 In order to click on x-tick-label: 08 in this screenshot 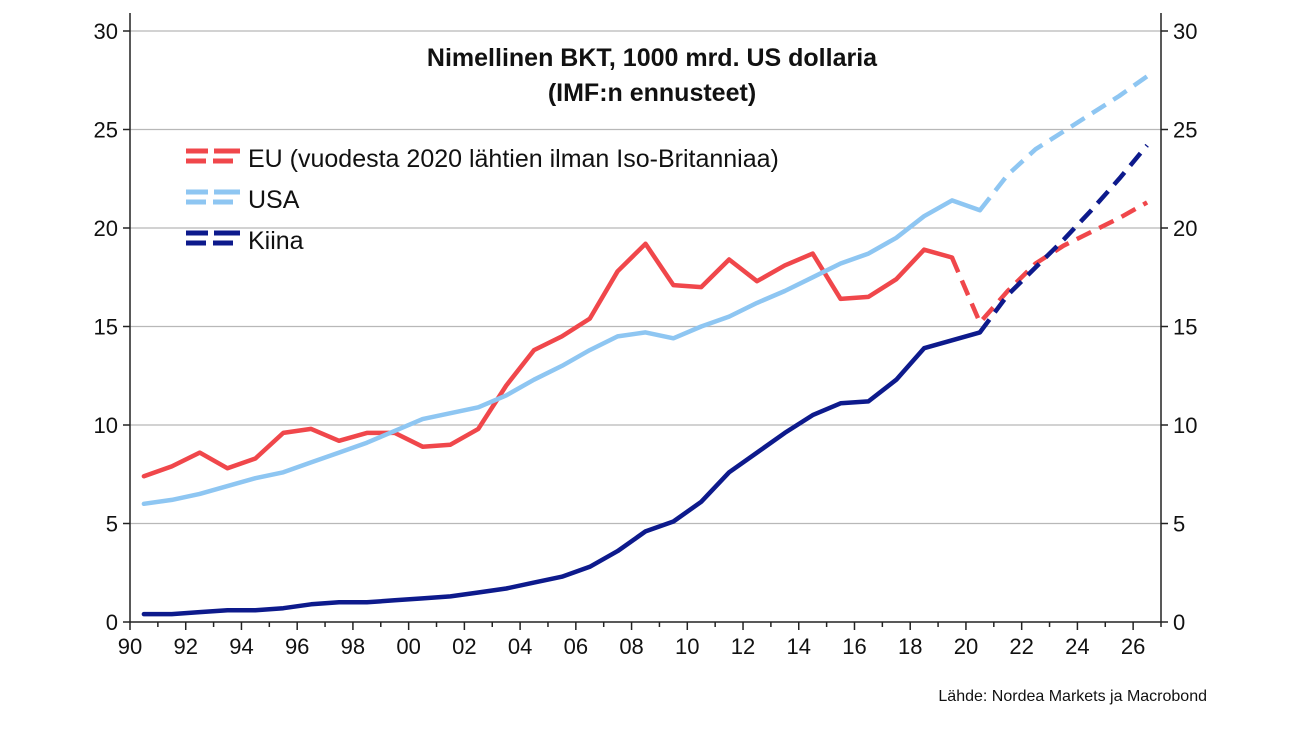, I will do `click(631, 646)`.